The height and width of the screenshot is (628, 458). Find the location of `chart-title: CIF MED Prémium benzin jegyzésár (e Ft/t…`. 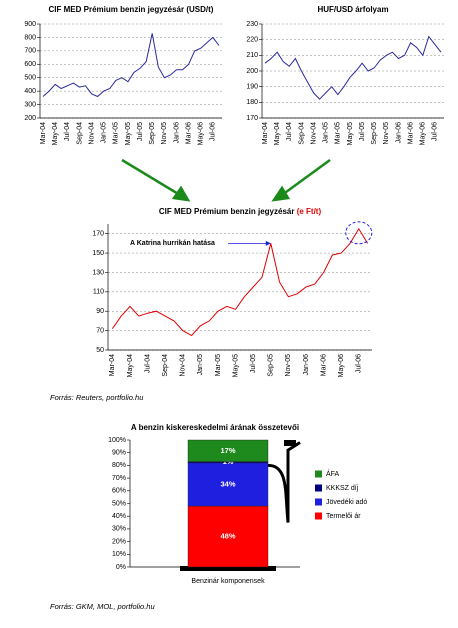

chart-title: CIF MED Prémium benzin jegyzésár (e Ft/t… is located at coordinates (240, 211).